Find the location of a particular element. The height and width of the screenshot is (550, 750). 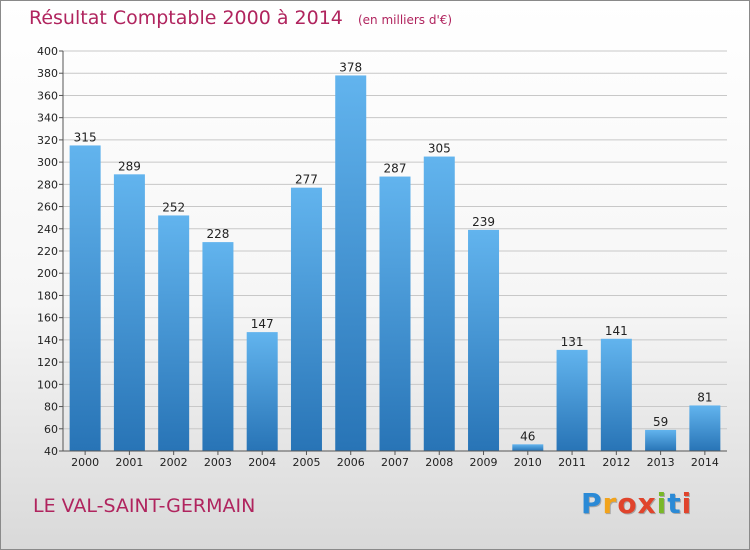

y-tick-label: 160 is located at coordinates (47, 318).